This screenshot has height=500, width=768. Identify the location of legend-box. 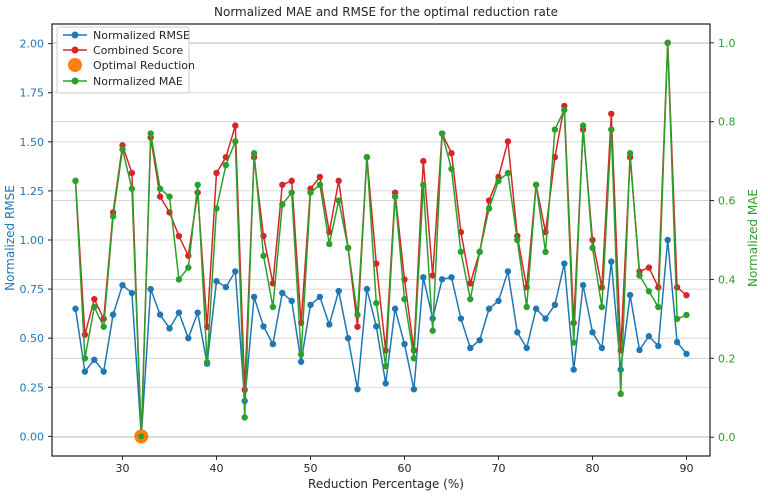
(123, 60).